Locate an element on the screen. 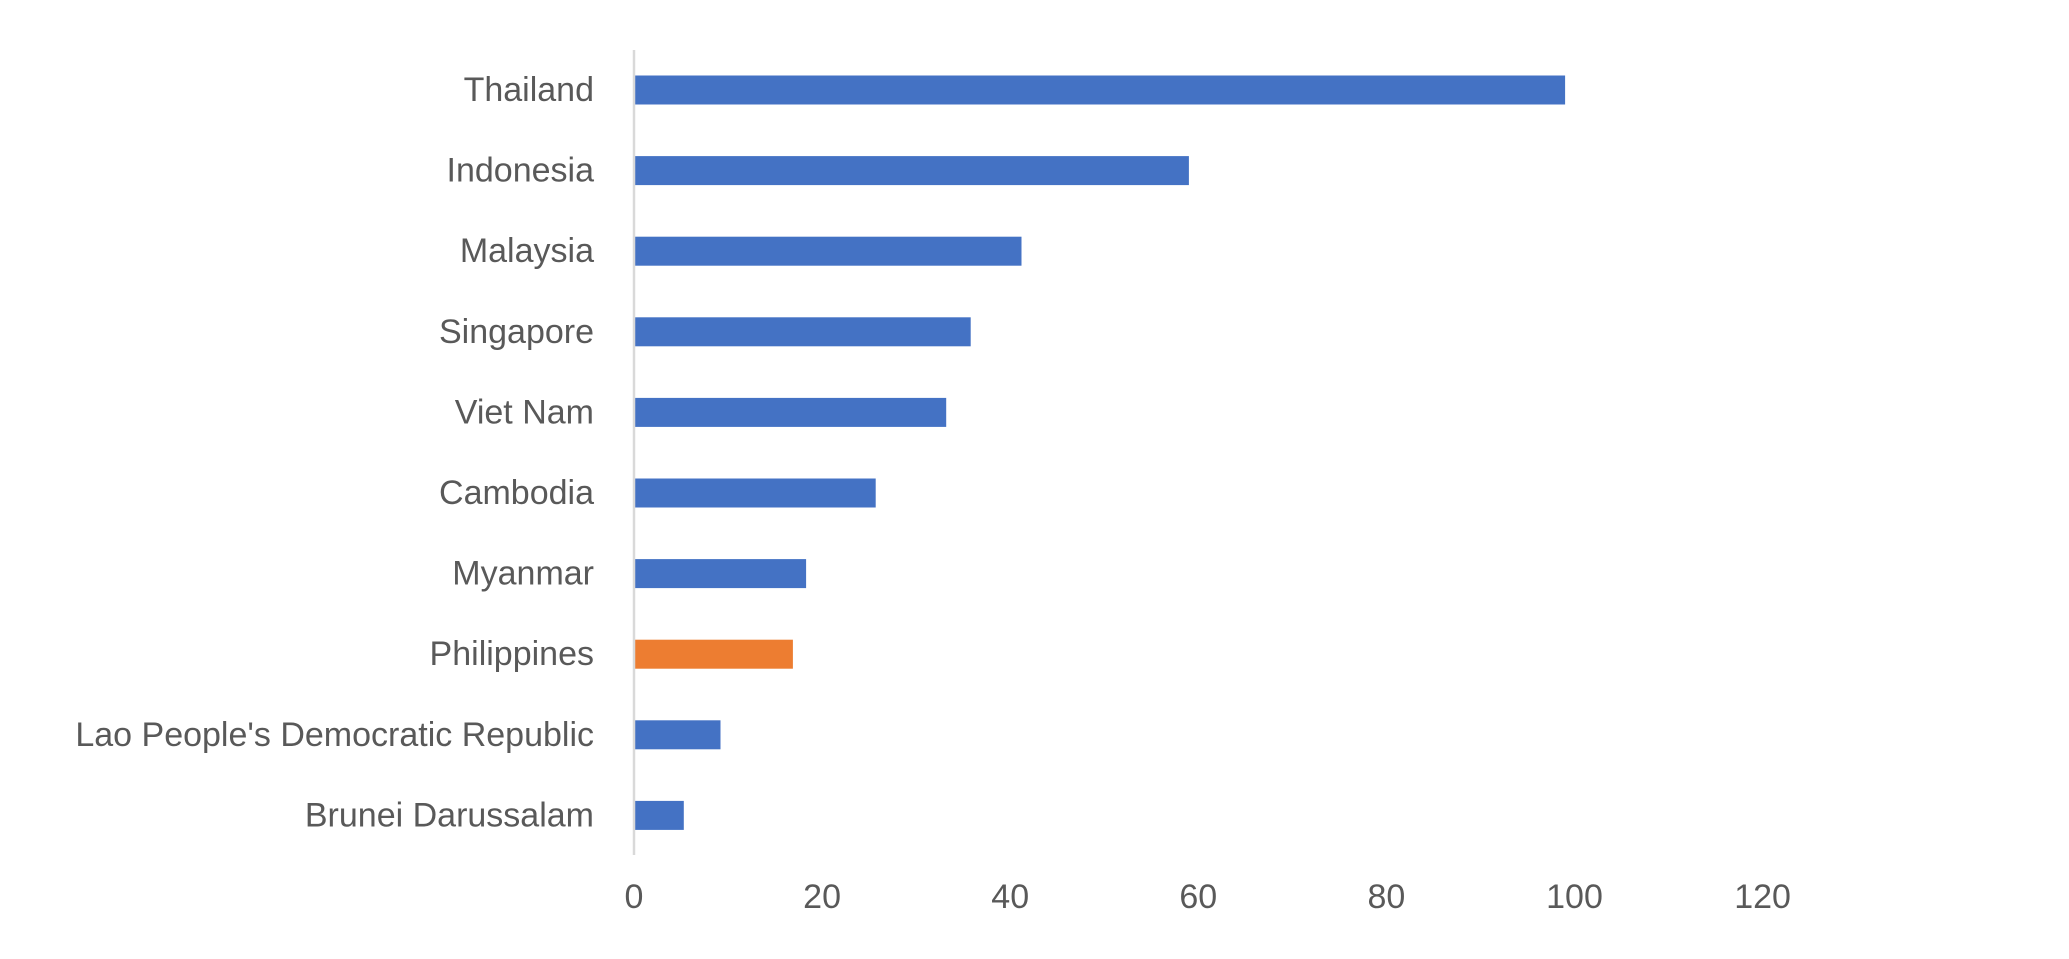  category-label: Myanmar is located at coordinates (523, 574).